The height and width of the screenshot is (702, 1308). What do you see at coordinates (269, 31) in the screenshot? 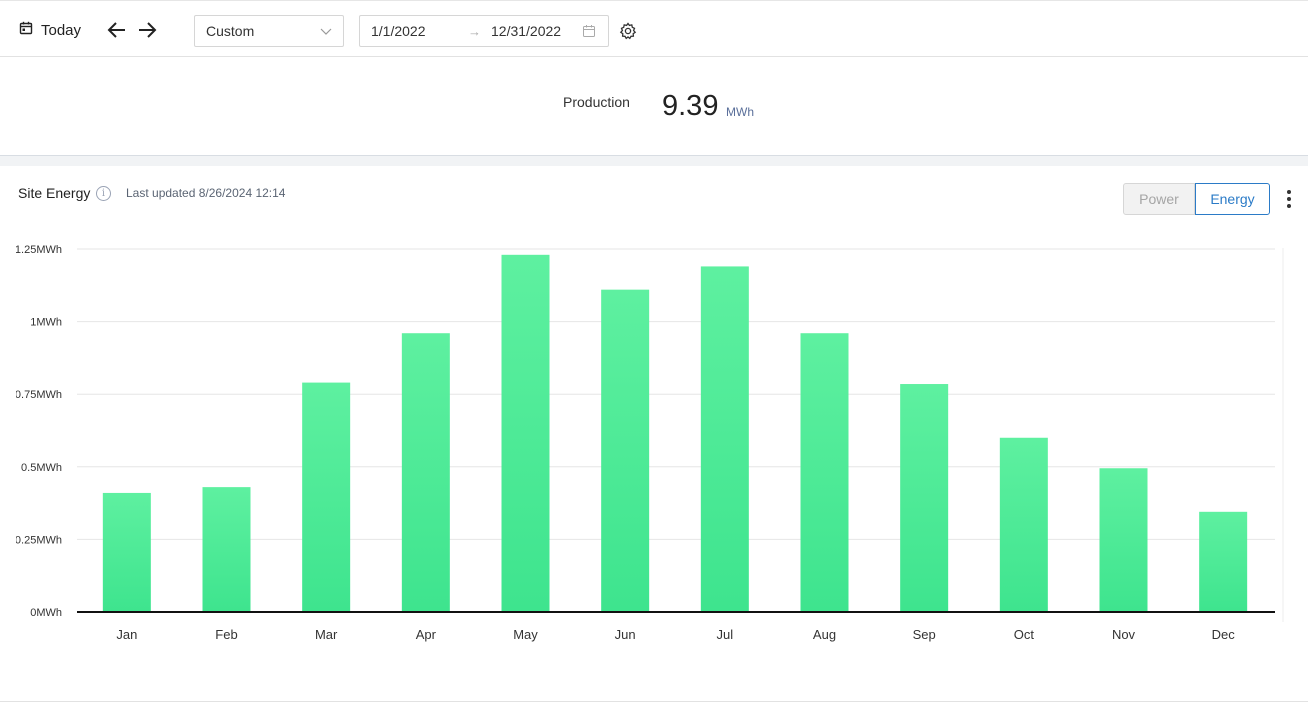
I see `period-select: Custom` at bounding box center [269, 31].